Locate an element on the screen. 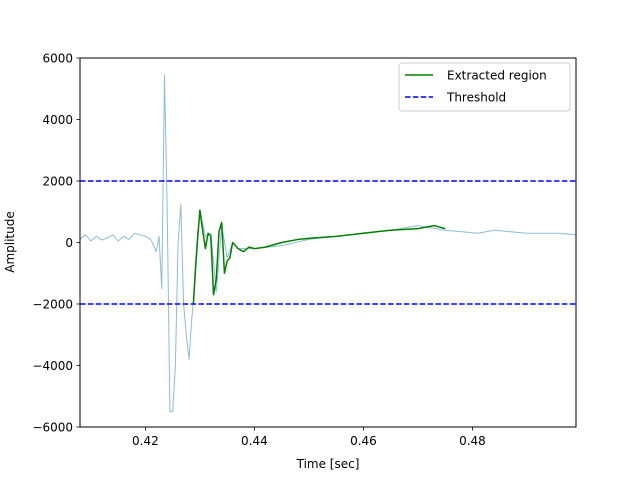 The height and width of the screenshot is (480, 640). y-tick-label: 2000 is located at coordinates (57, 182).